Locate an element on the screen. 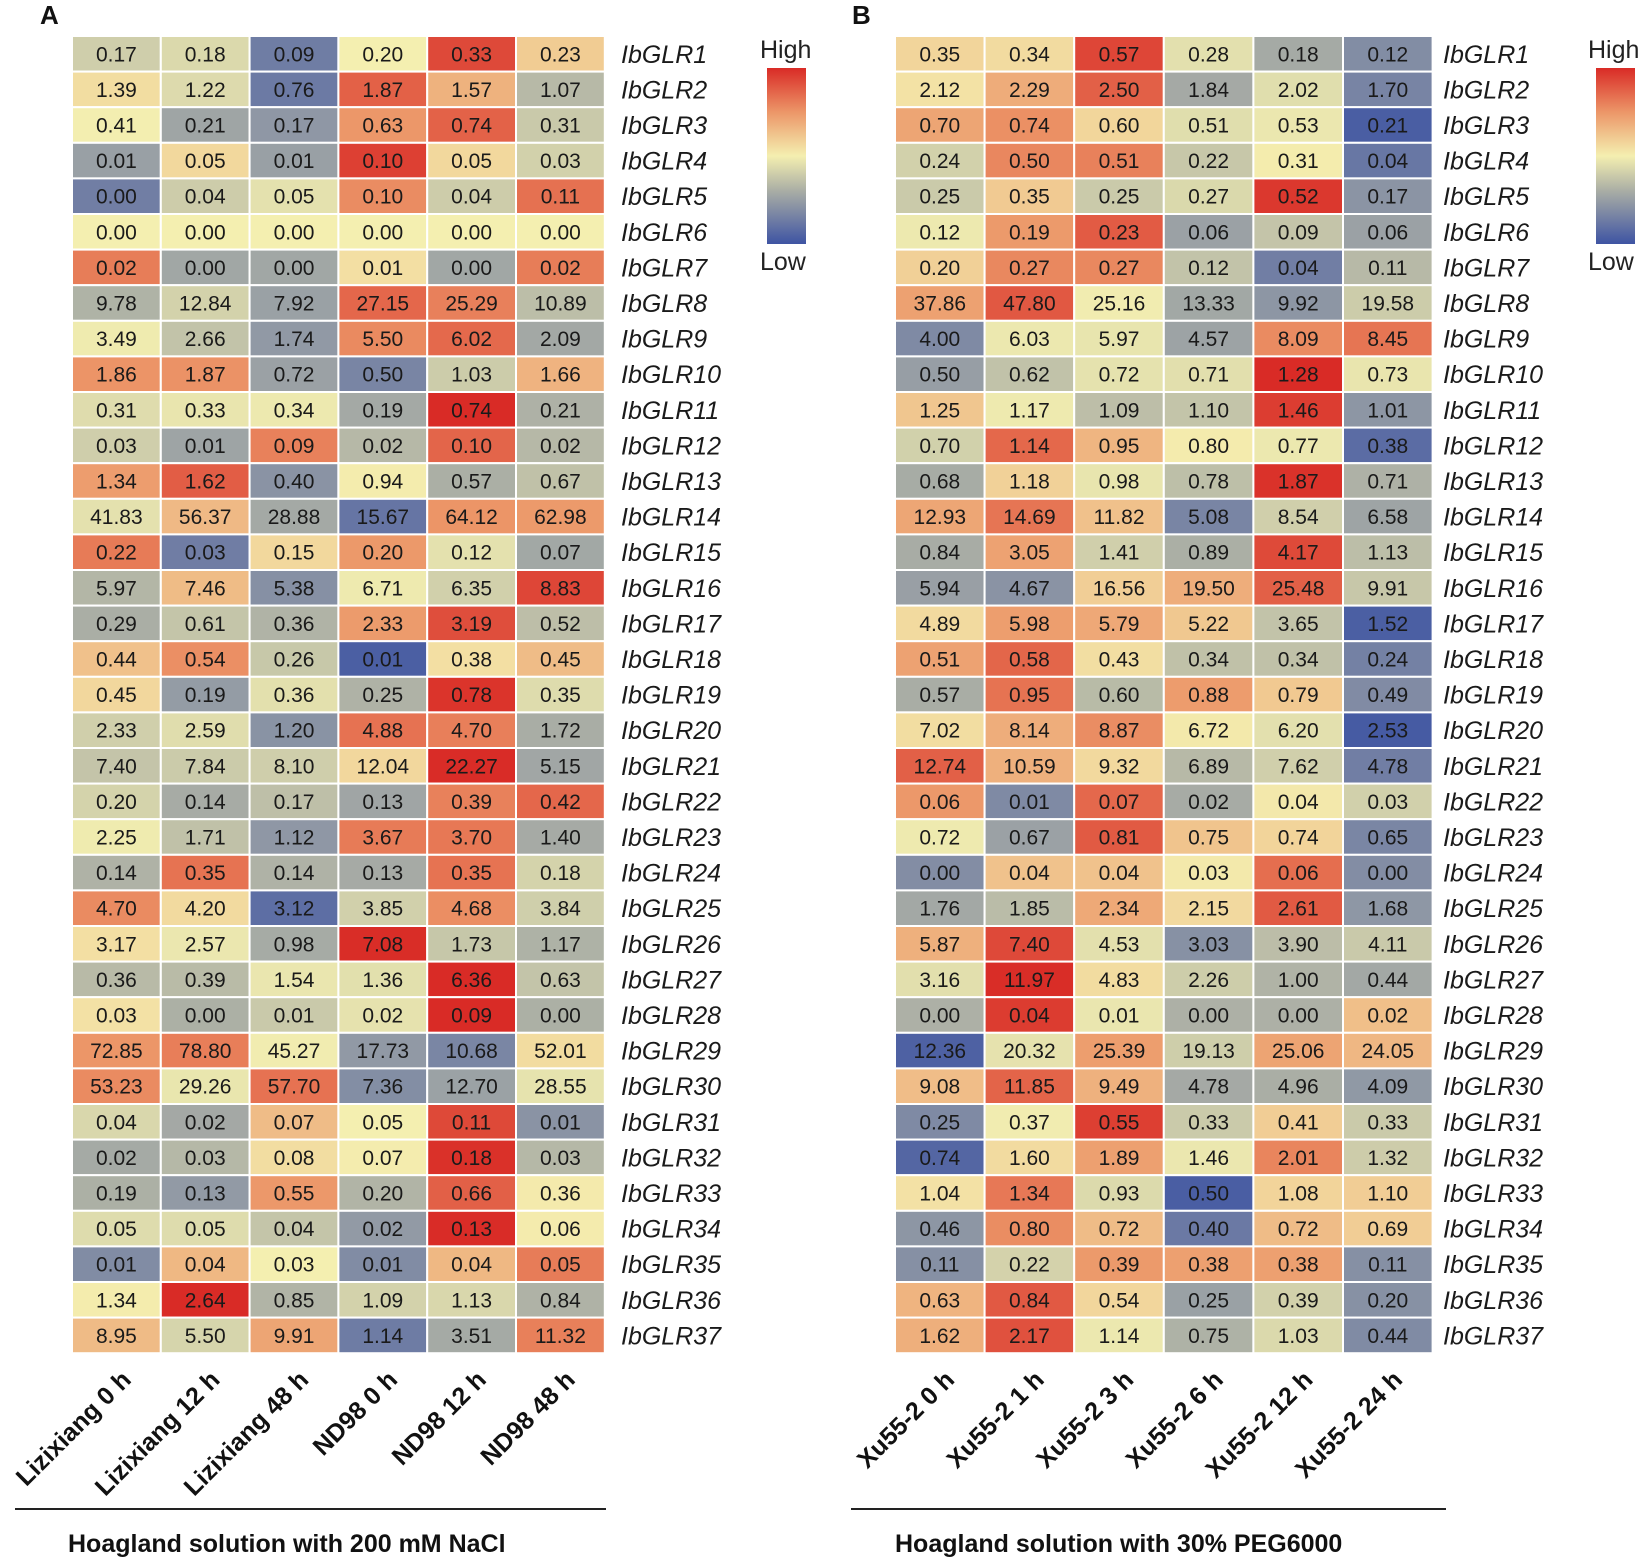  gene-label: IbGLR29 is located at coordinates (1493, 1052).